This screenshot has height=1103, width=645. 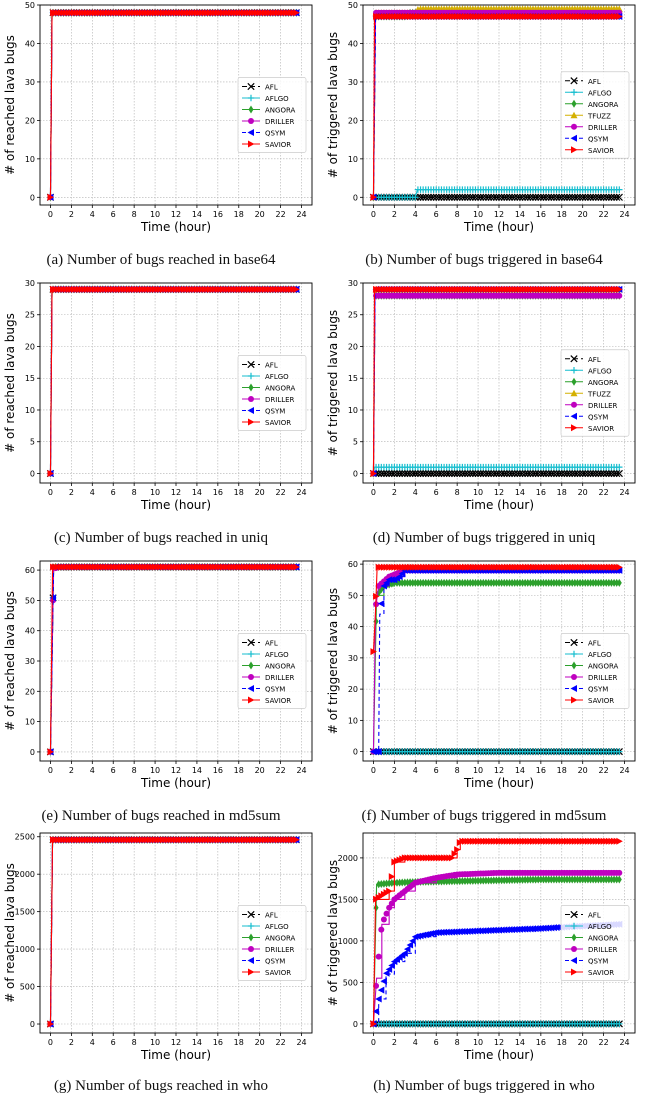 I want to click on legend-box, so click(x=272, y=943).